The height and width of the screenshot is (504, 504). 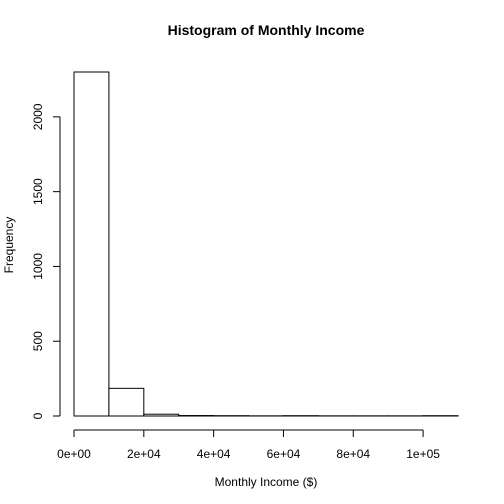 What do you see at coordinates (353, 454) in the screenshot?
I see `x-tick-label-4: 8e+04` at bounding box center [353, 454].